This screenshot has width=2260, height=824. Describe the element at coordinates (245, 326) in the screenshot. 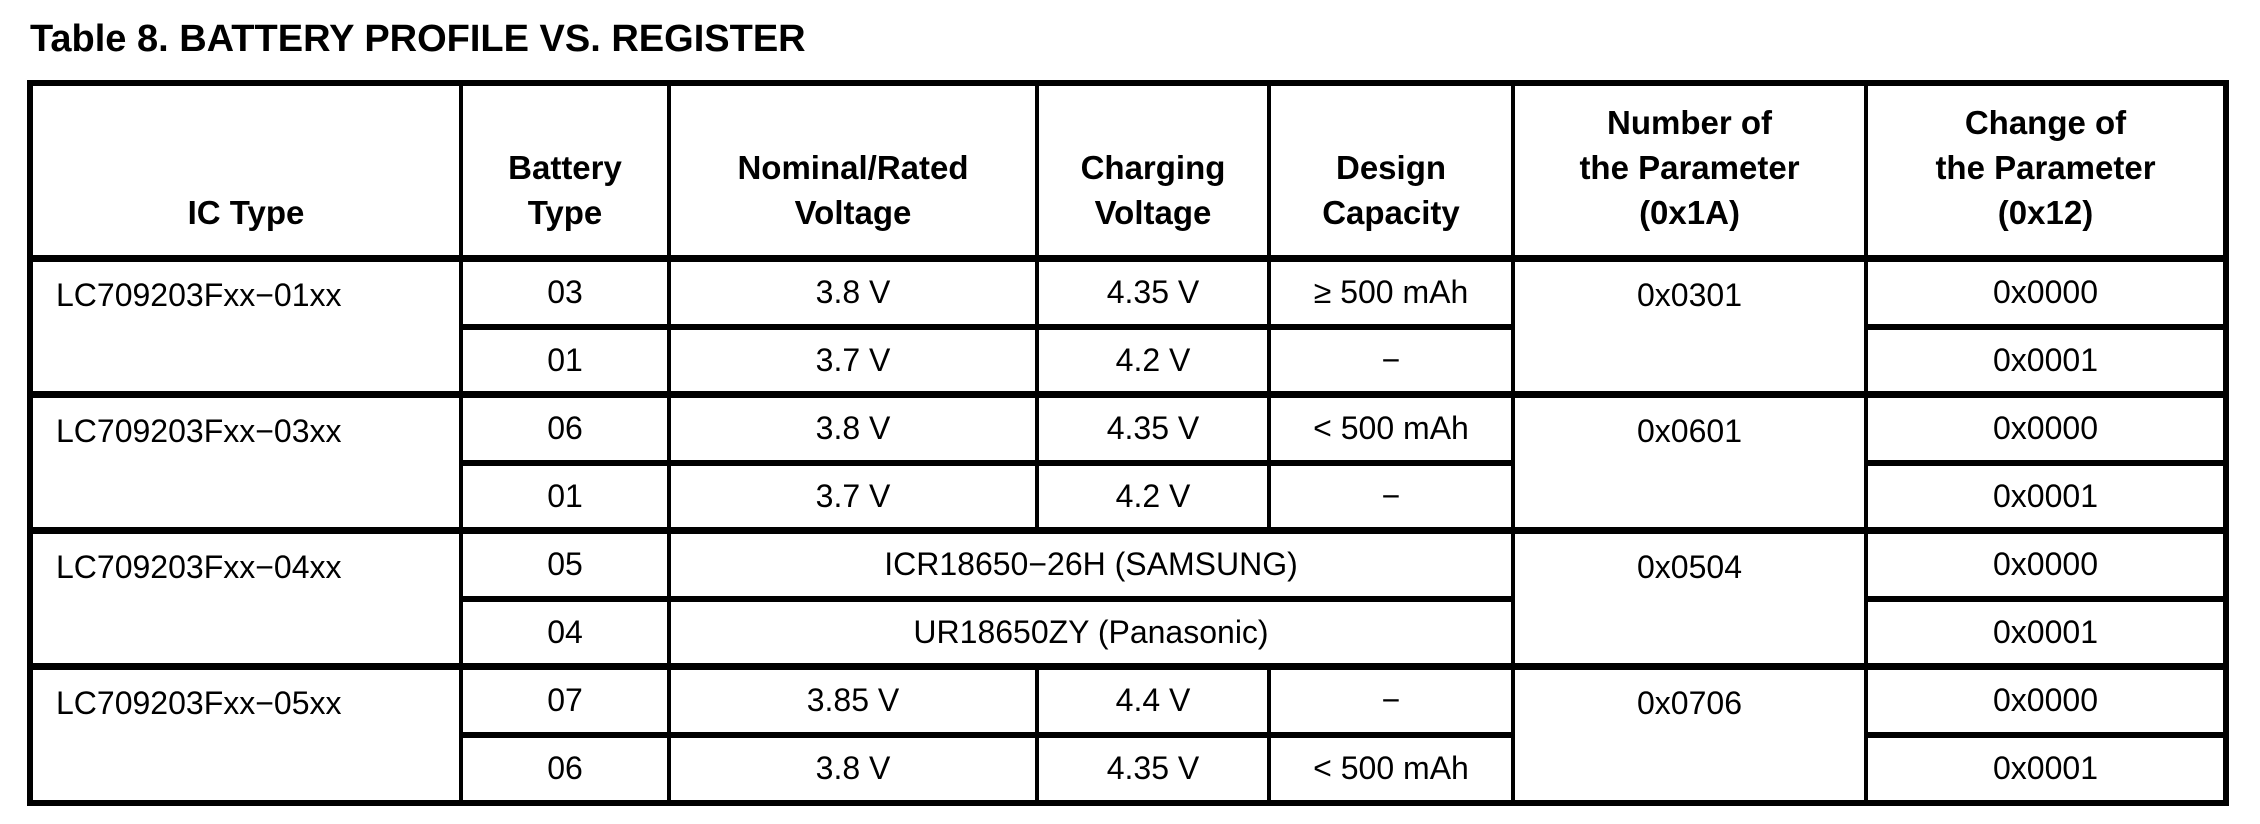

I see `cell-ic-type: LC709203Fxx−01xx` at that location.